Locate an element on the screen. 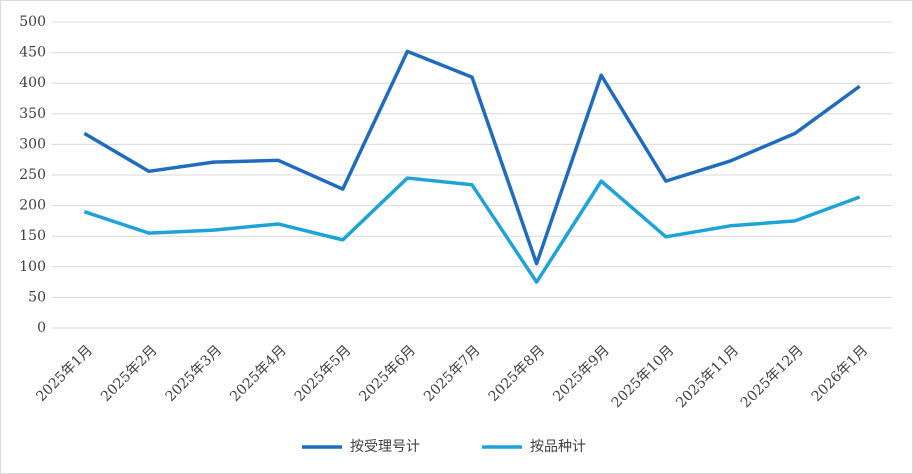 The image size is (913, 474). y-tick-label: 0 is located at coordinates (41, 328).